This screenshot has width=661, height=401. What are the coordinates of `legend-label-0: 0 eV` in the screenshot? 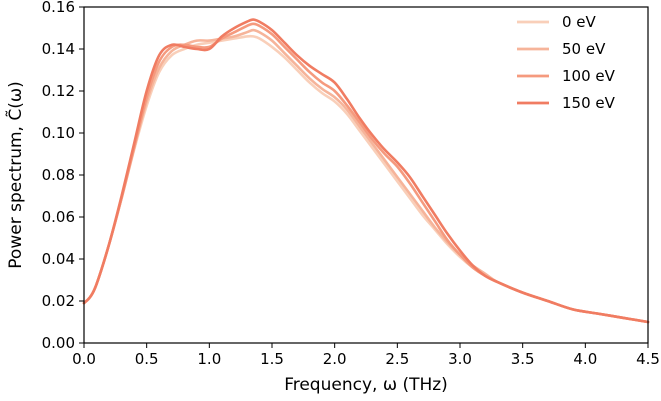 It's located at (579, 22).